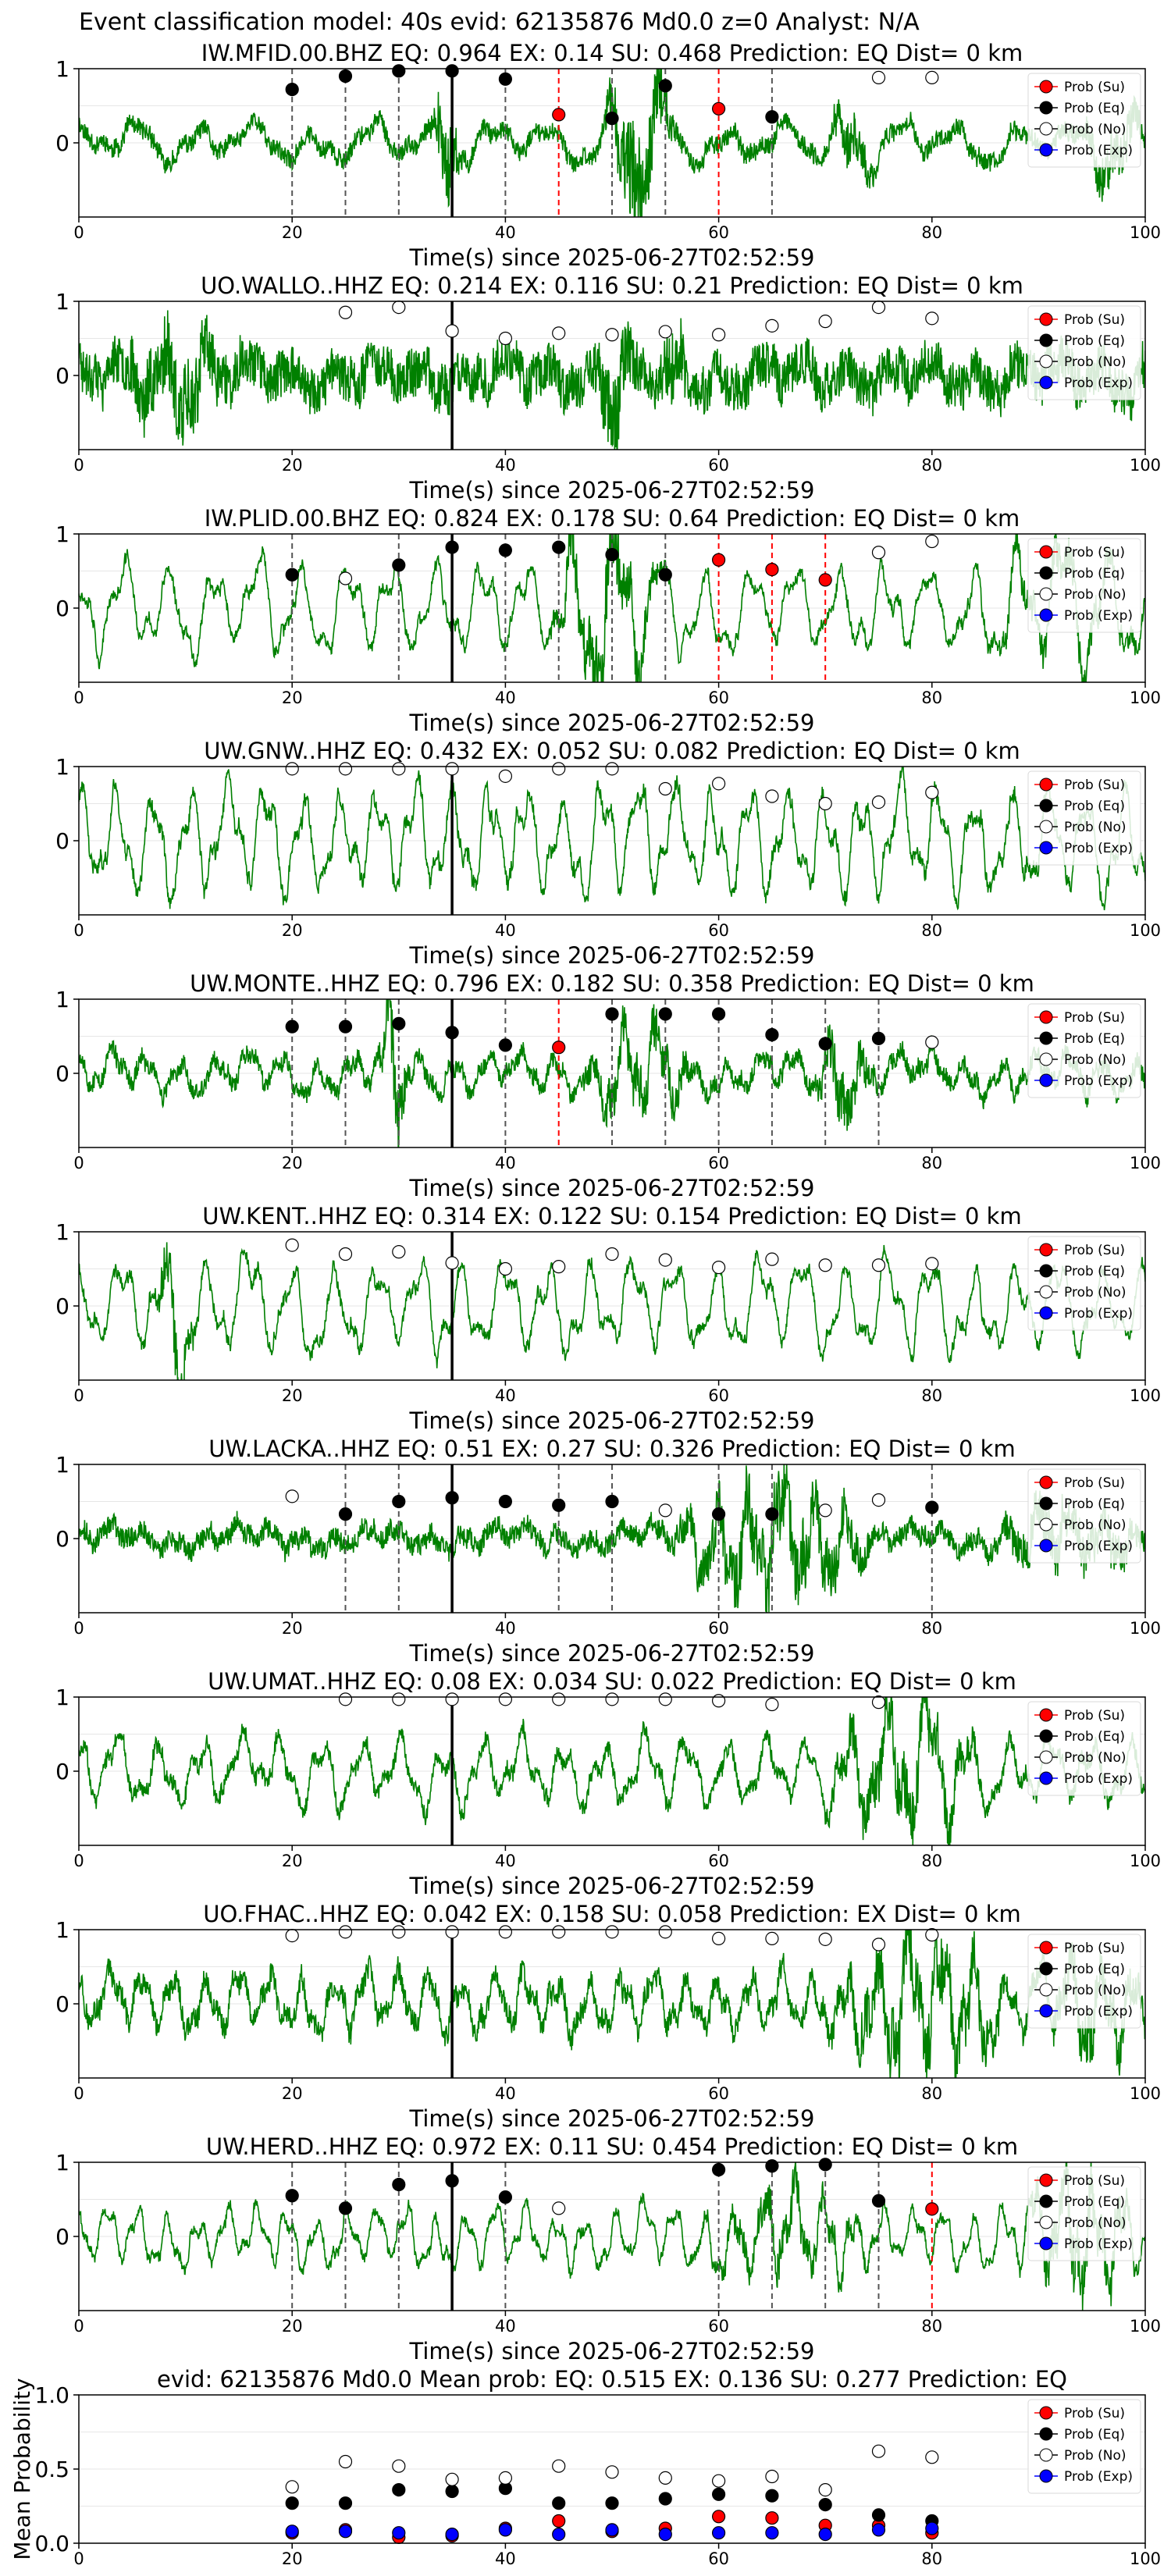  Describe the element at coordinates (1098, 150) in the screenshot. I see `legend-label: Prob (Exp)` at that location.